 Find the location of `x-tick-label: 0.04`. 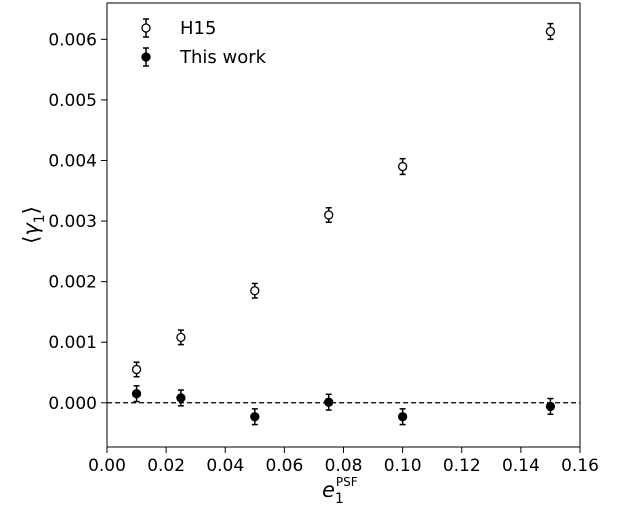

x-tick-label: 0.04 is located at coordinates (225, 466).